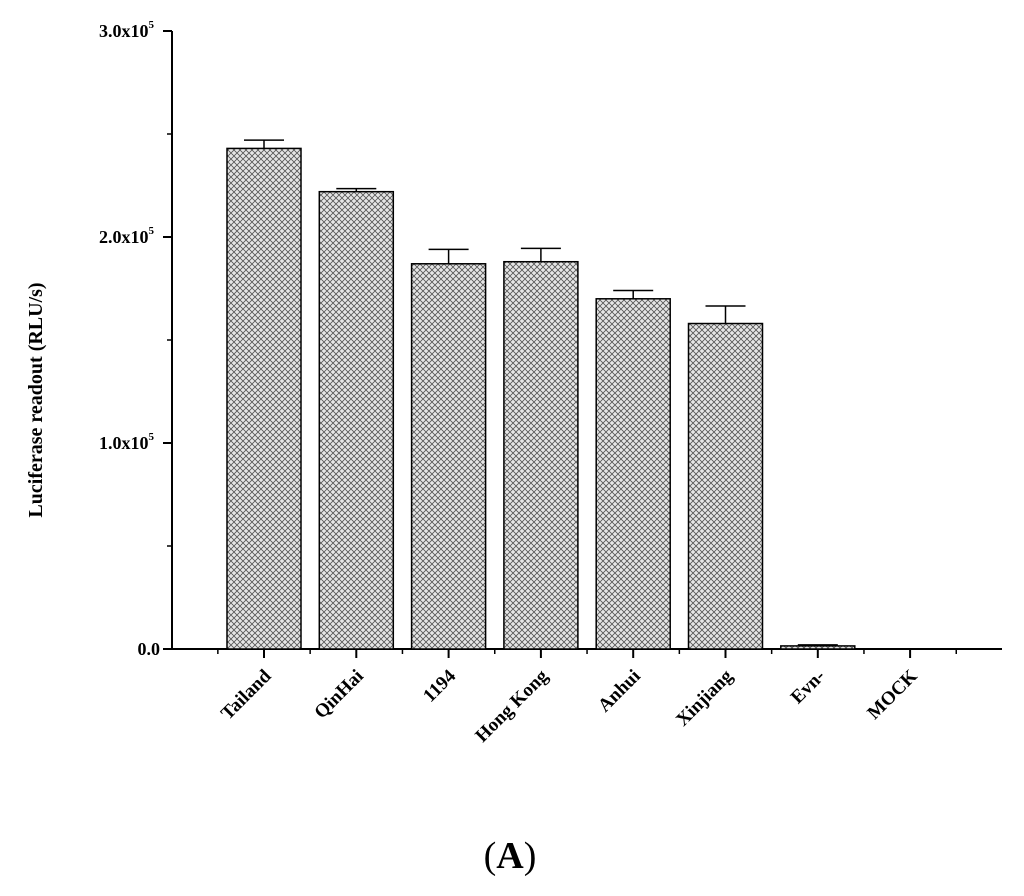  I want to click on y-axis-label: Luciferase readout (RLU/s), so click(36, 399).